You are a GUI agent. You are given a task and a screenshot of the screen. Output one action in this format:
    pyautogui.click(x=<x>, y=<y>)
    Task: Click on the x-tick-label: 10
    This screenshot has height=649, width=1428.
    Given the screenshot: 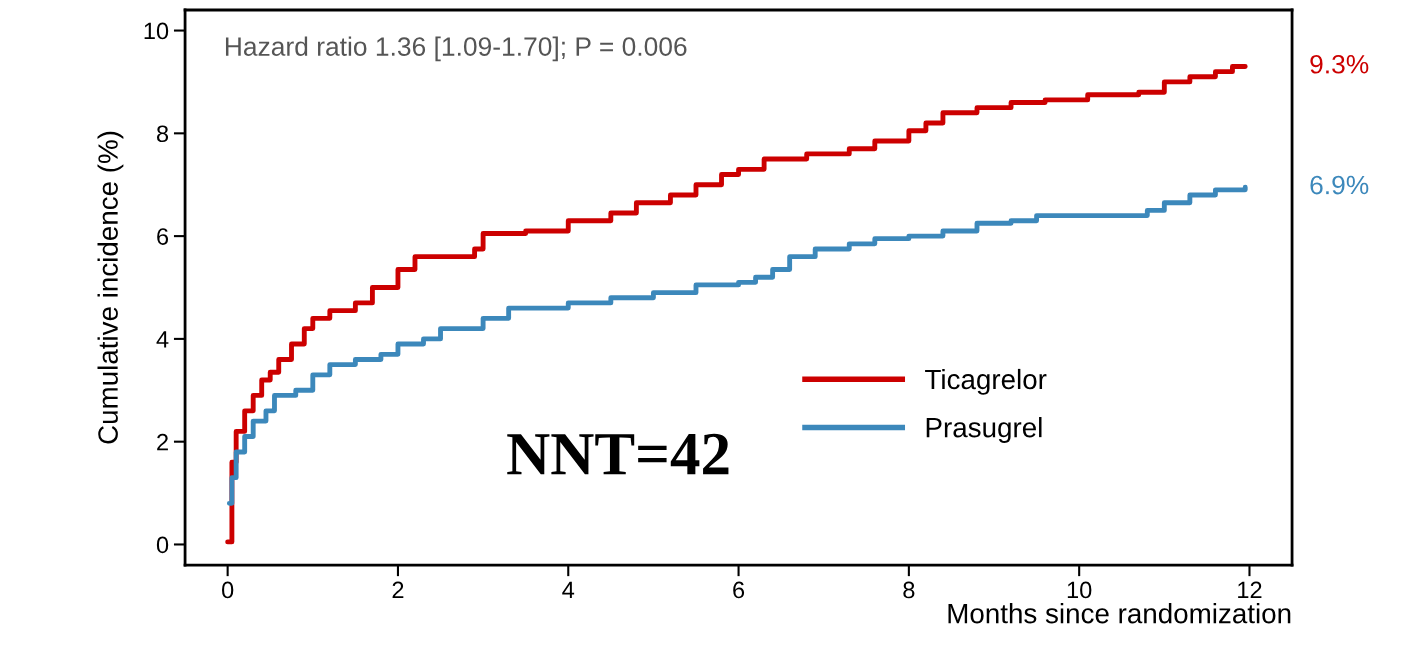 What is the action you would take?
    pyautogui.click(x=1079, y=590)
    